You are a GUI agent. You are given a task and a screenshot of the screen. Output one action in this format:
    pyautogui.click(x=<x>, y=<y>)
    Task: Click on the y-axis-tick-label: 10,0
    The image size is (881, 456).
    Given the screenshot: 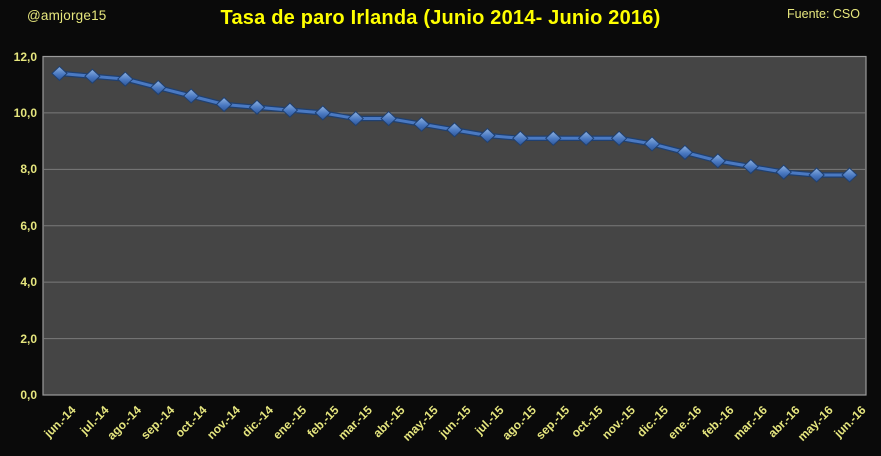 What is the action you would take?
    pyautogui.click(x=25, y=112)
    